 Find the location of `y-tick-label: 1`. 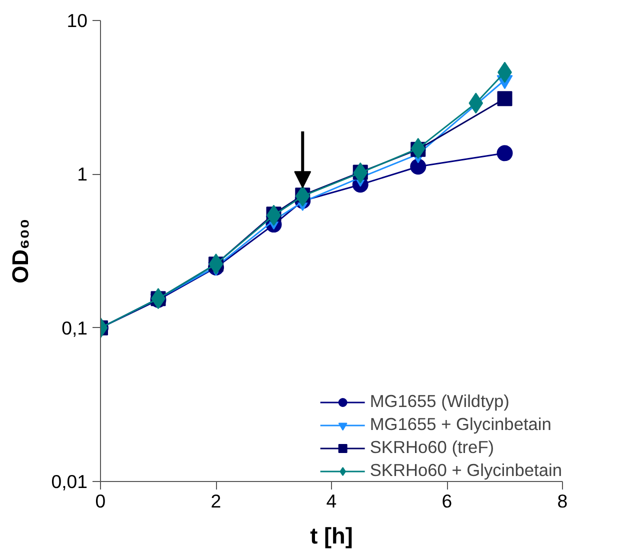

y-tick-label: 1 is located at coordinates (82, 174).